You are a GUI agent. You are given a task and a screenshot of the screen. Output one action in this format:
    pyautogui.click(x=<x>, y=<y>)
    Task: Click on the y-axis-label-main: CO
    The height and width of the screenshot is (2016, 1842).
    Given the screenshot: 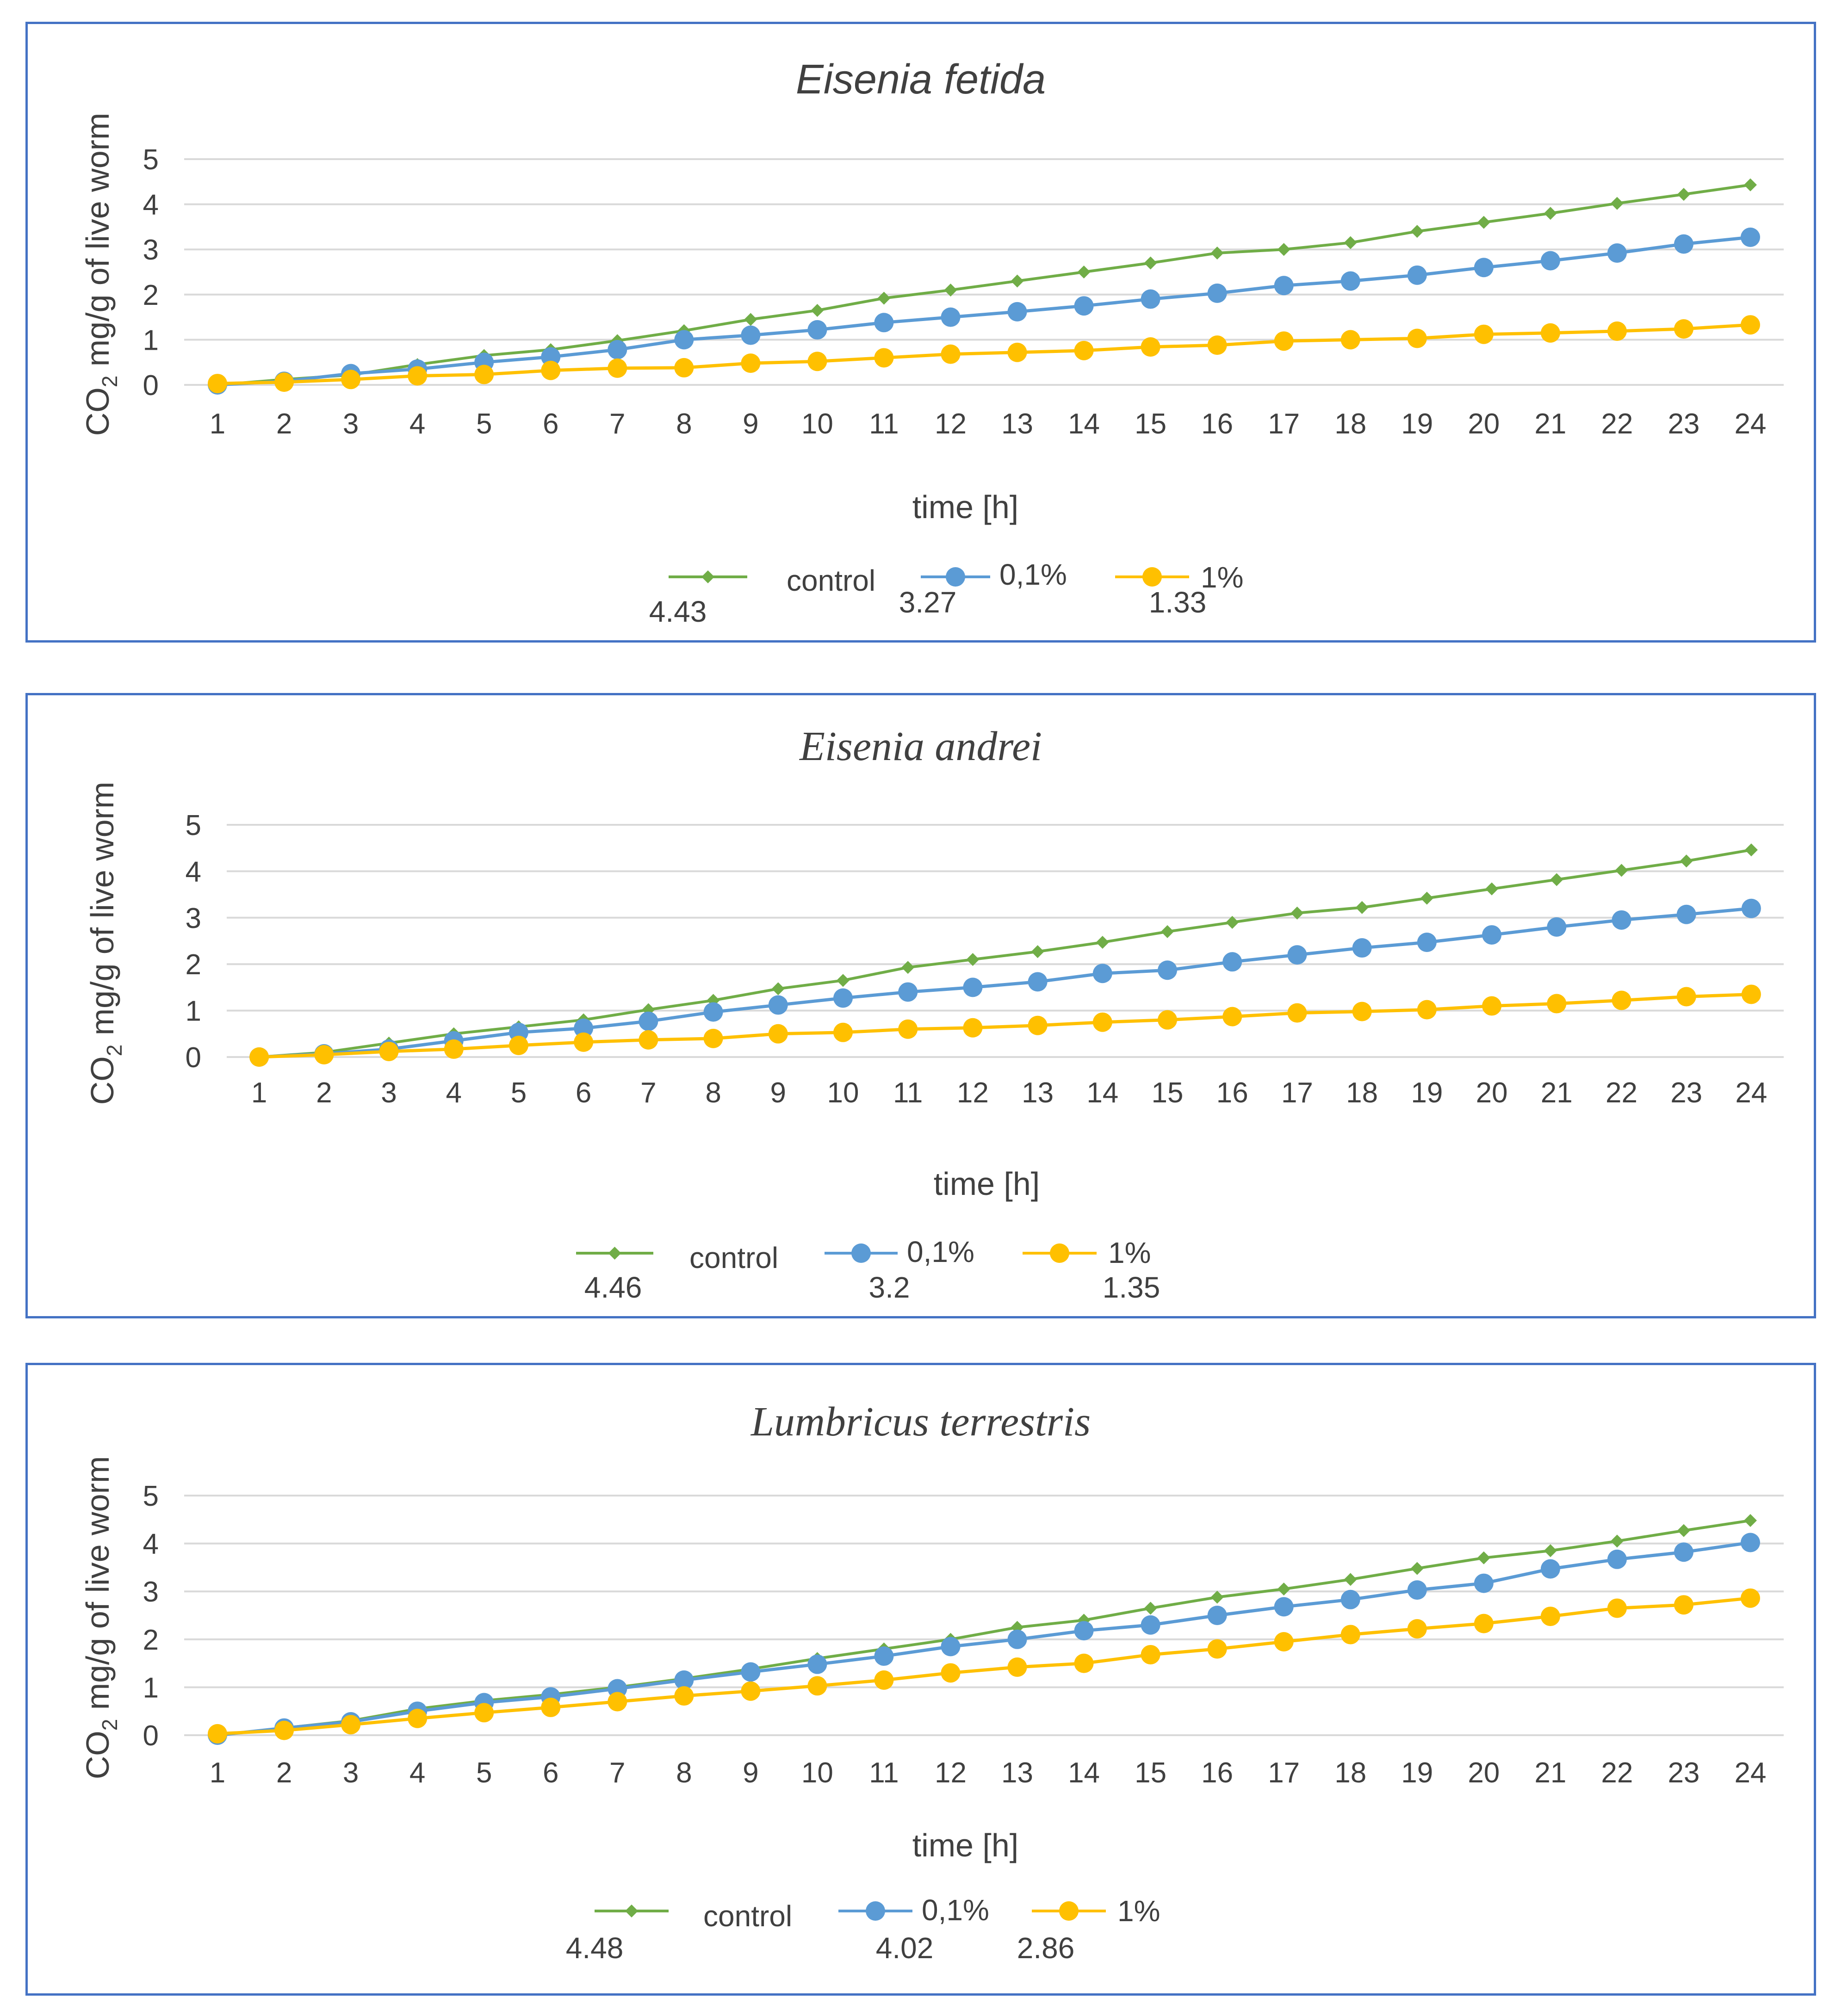 What is the action you would take?
    pyautogui.click(x=102, y=1080)
    